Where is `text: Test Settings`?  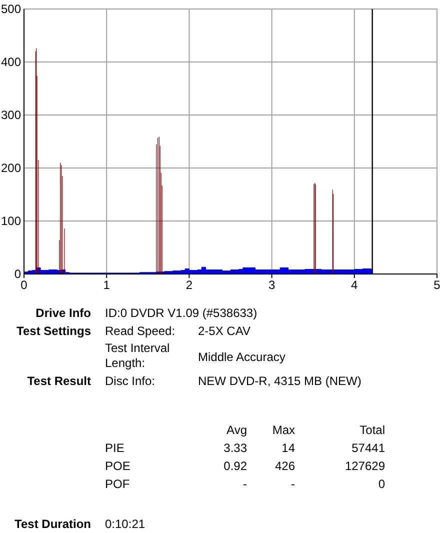 text: Test Settings is located at coordinates (54, 331).